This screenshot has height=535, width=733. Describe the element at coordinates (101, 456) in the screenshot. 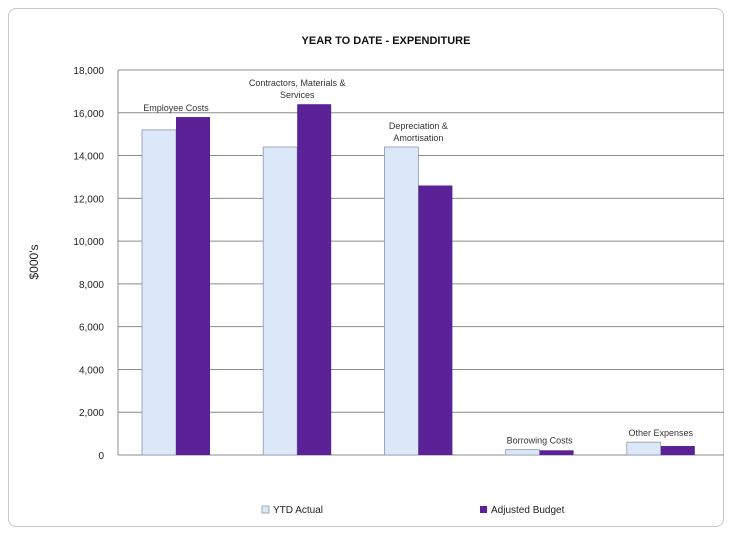

I see `y-tick-label: 0` at that location.